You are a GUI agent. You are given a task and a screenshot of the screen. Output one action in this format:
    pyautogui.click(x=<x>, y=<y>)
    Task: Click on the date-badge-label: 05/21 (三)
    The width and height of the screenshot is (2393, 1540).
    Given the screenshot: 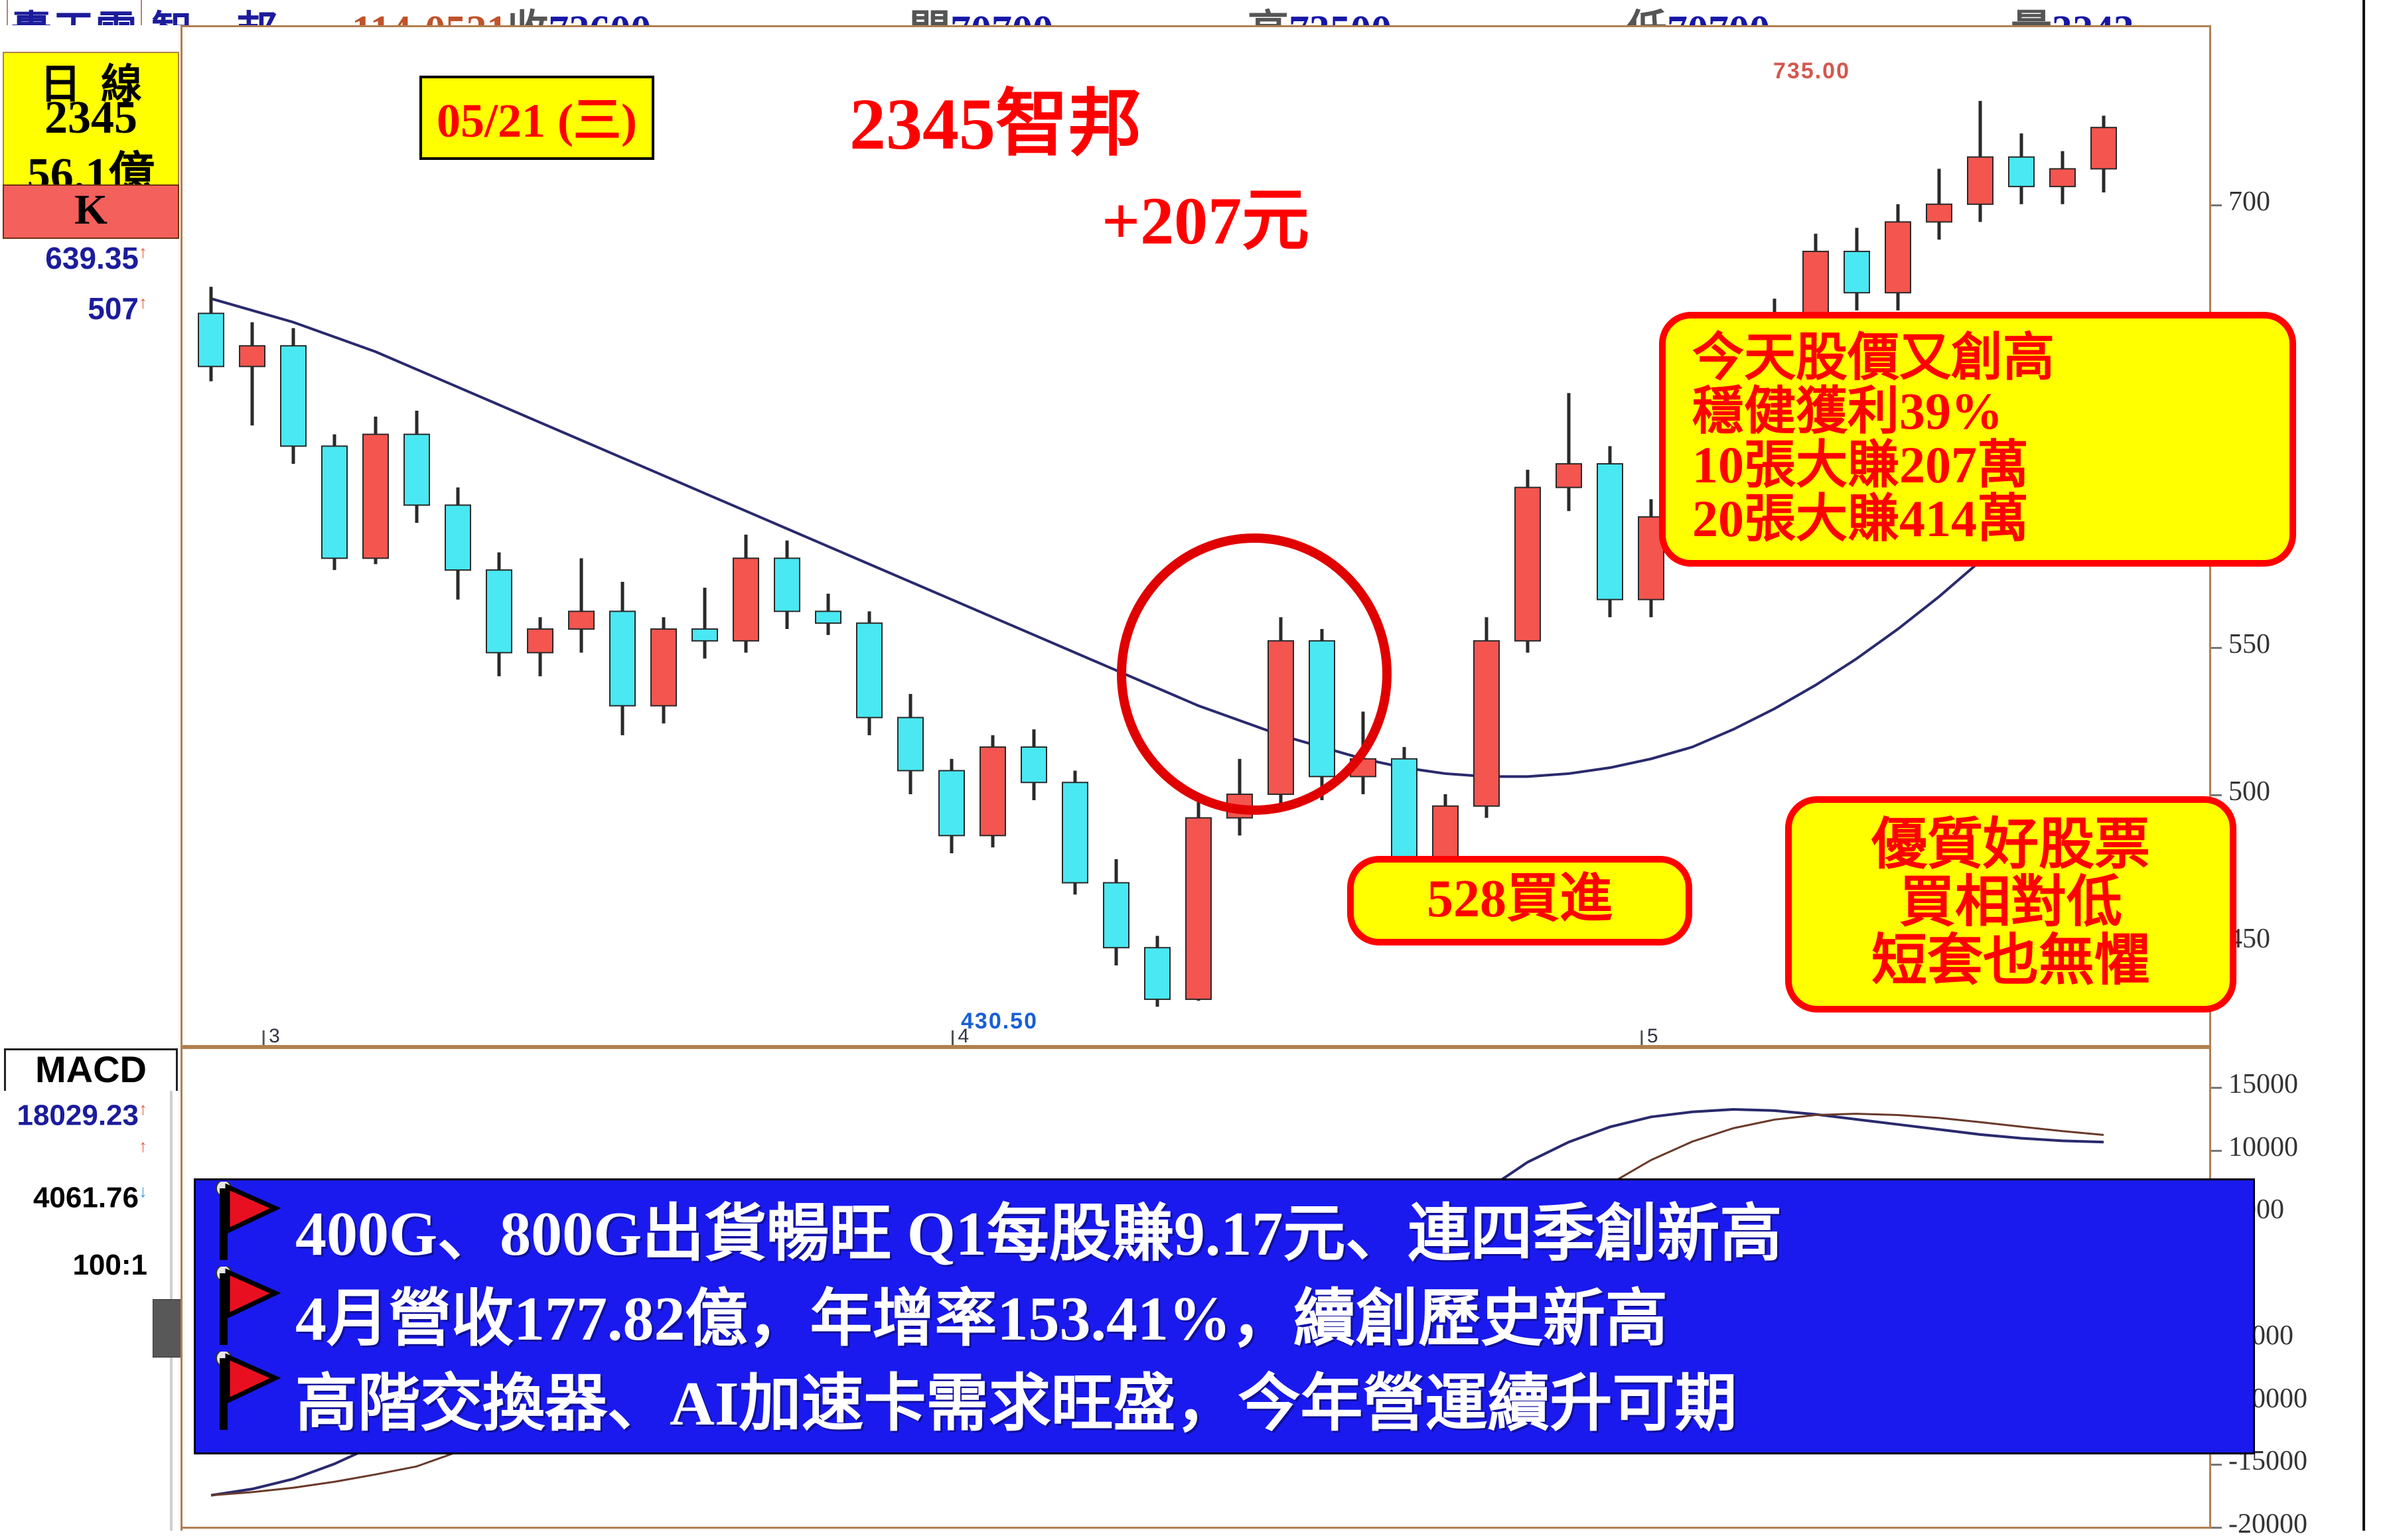 What is the action you would take?
    pyautogui.click(x=537, y=120)
    